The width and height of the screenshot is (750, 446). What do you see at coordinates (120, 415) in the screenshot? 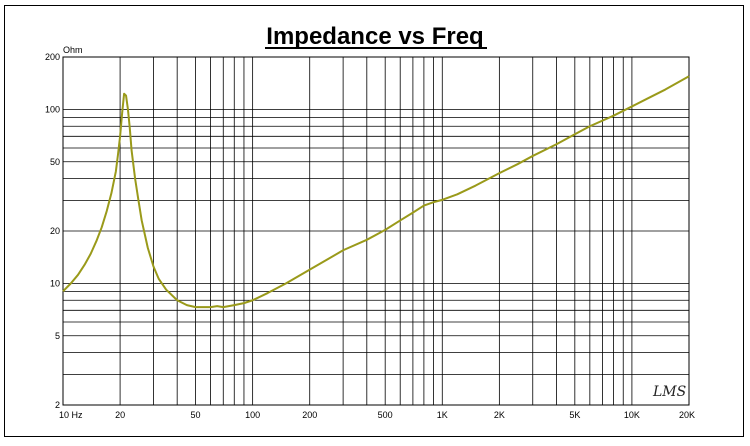
I see `x-tick-label: 20` at bounding box center [120, 415].